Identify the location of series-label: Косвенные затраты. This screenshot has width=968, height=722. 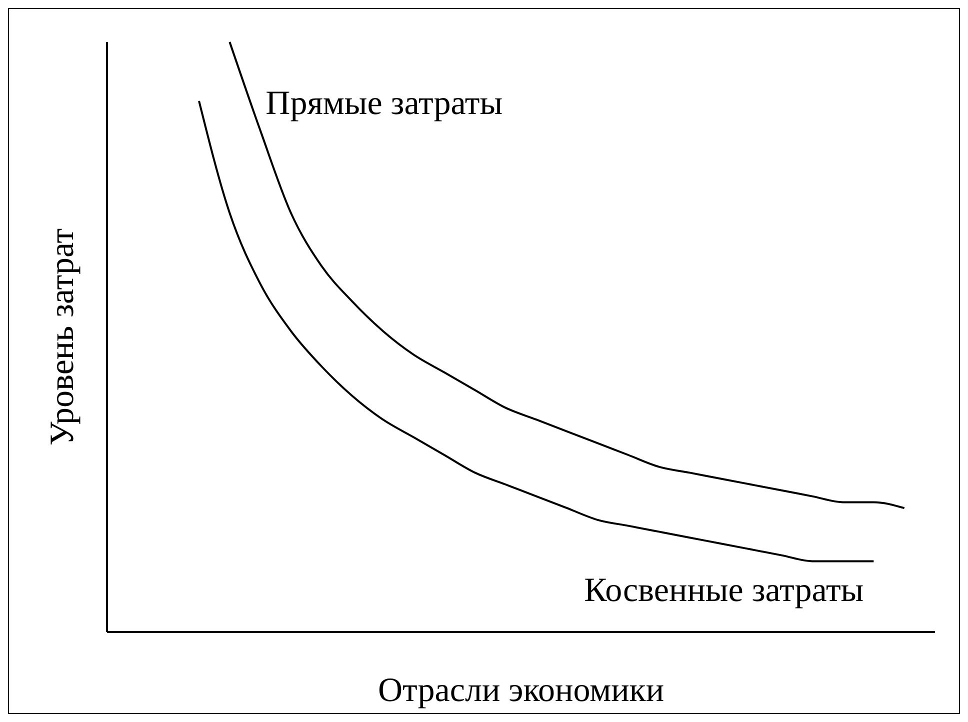
(724, 591).